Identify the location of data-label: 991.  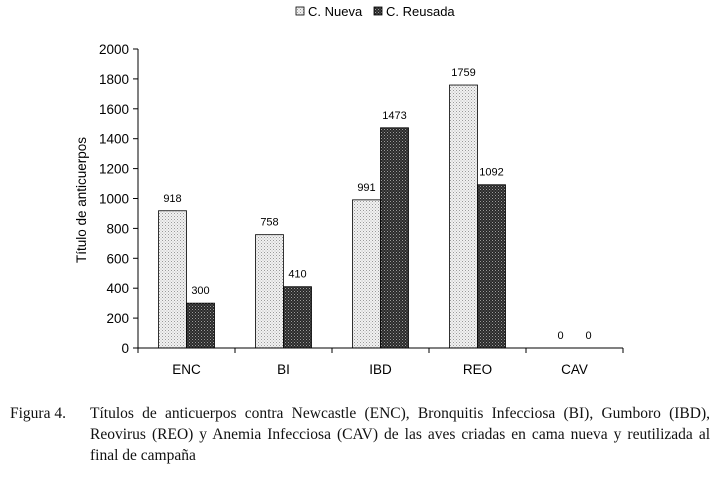
(366, 188).